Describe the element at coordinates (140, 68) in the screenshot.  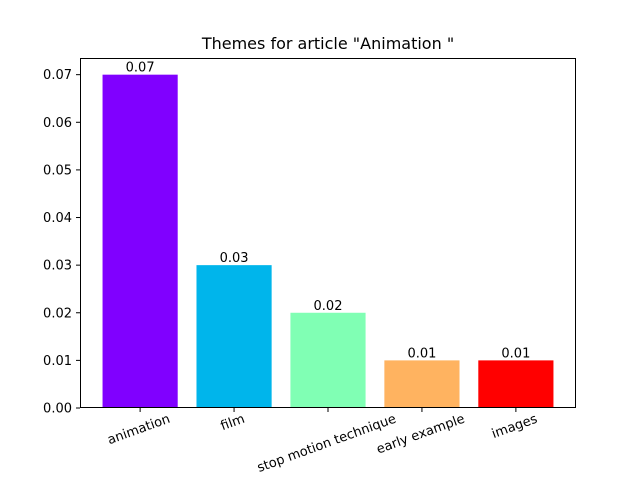
I see `bar-value-label: 0.07` at that location.